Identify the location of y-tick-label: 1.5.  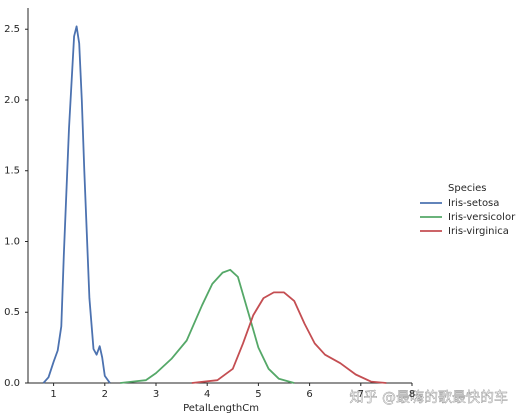
(12, 171).